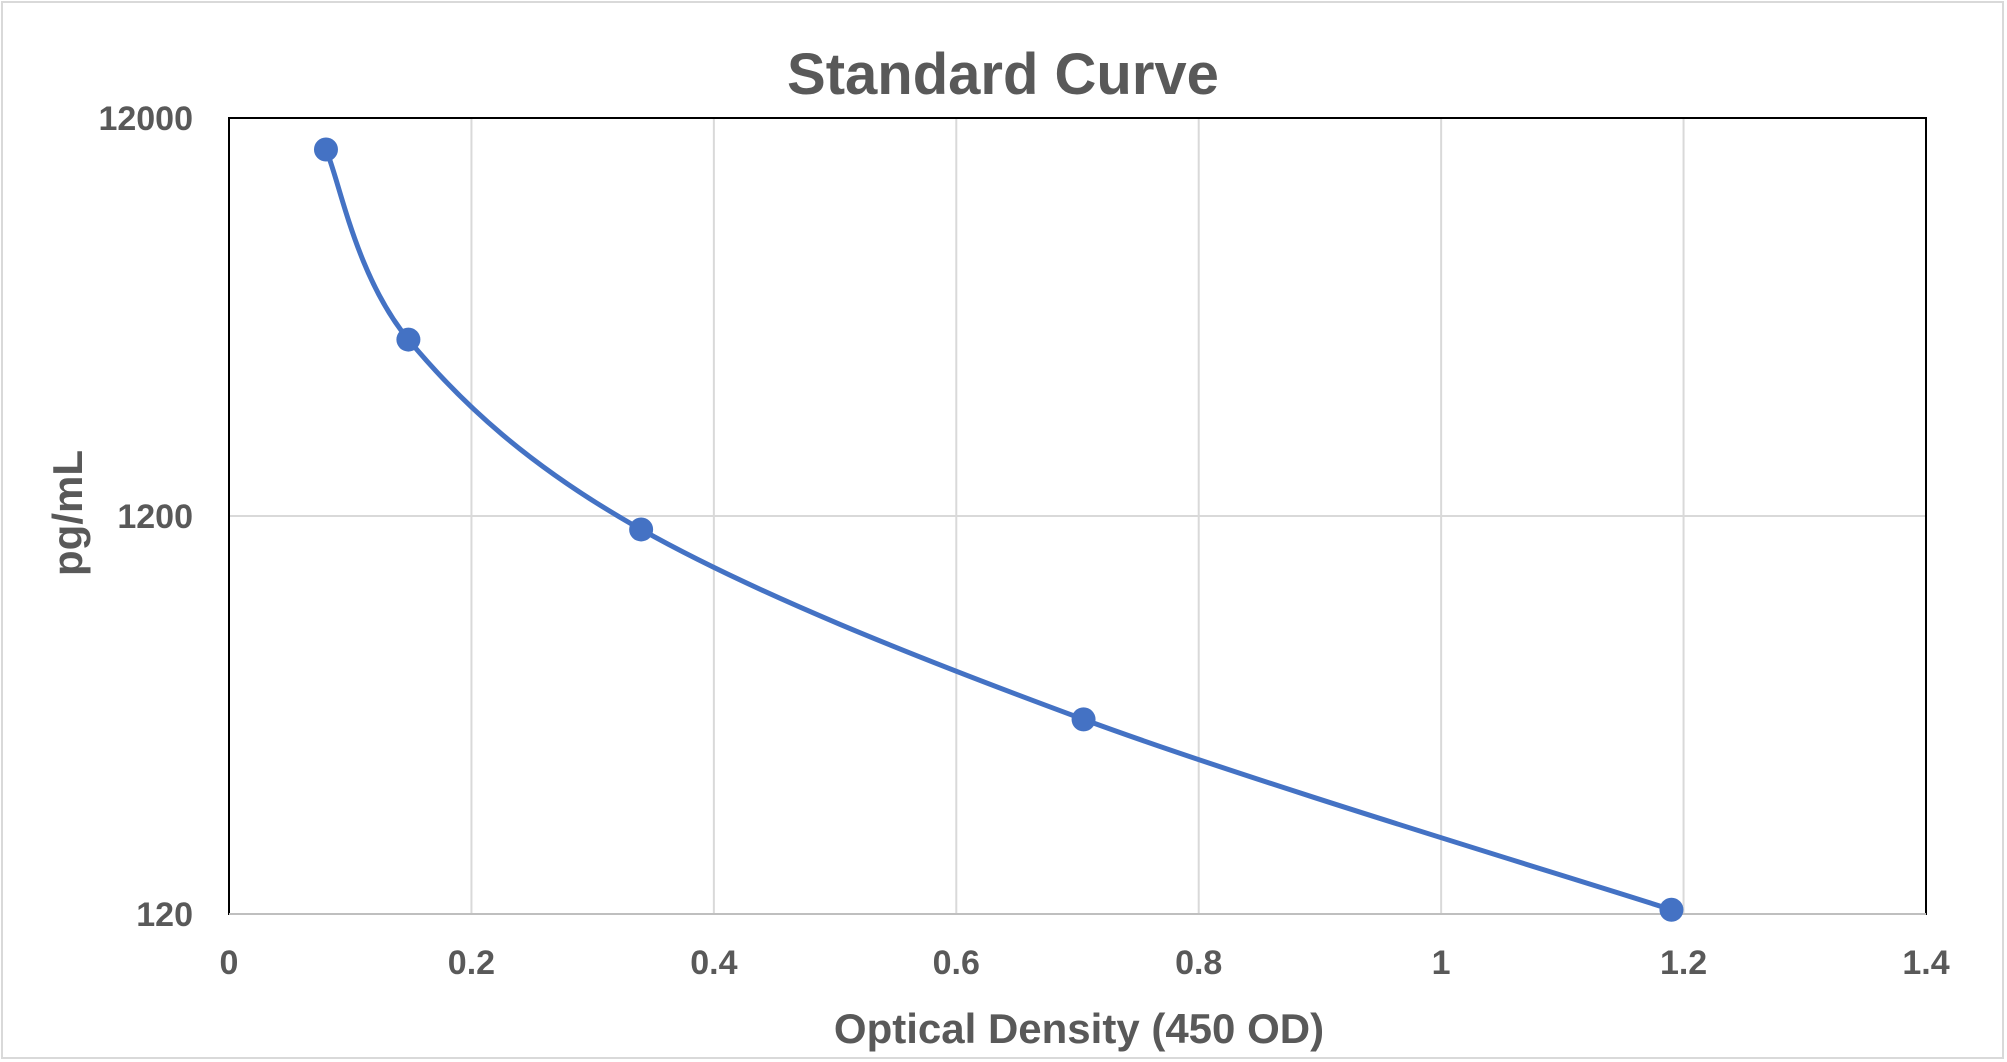 The image size is (2007, 1062). I want to click on y-tick-label: 1200, so click(155, 517).